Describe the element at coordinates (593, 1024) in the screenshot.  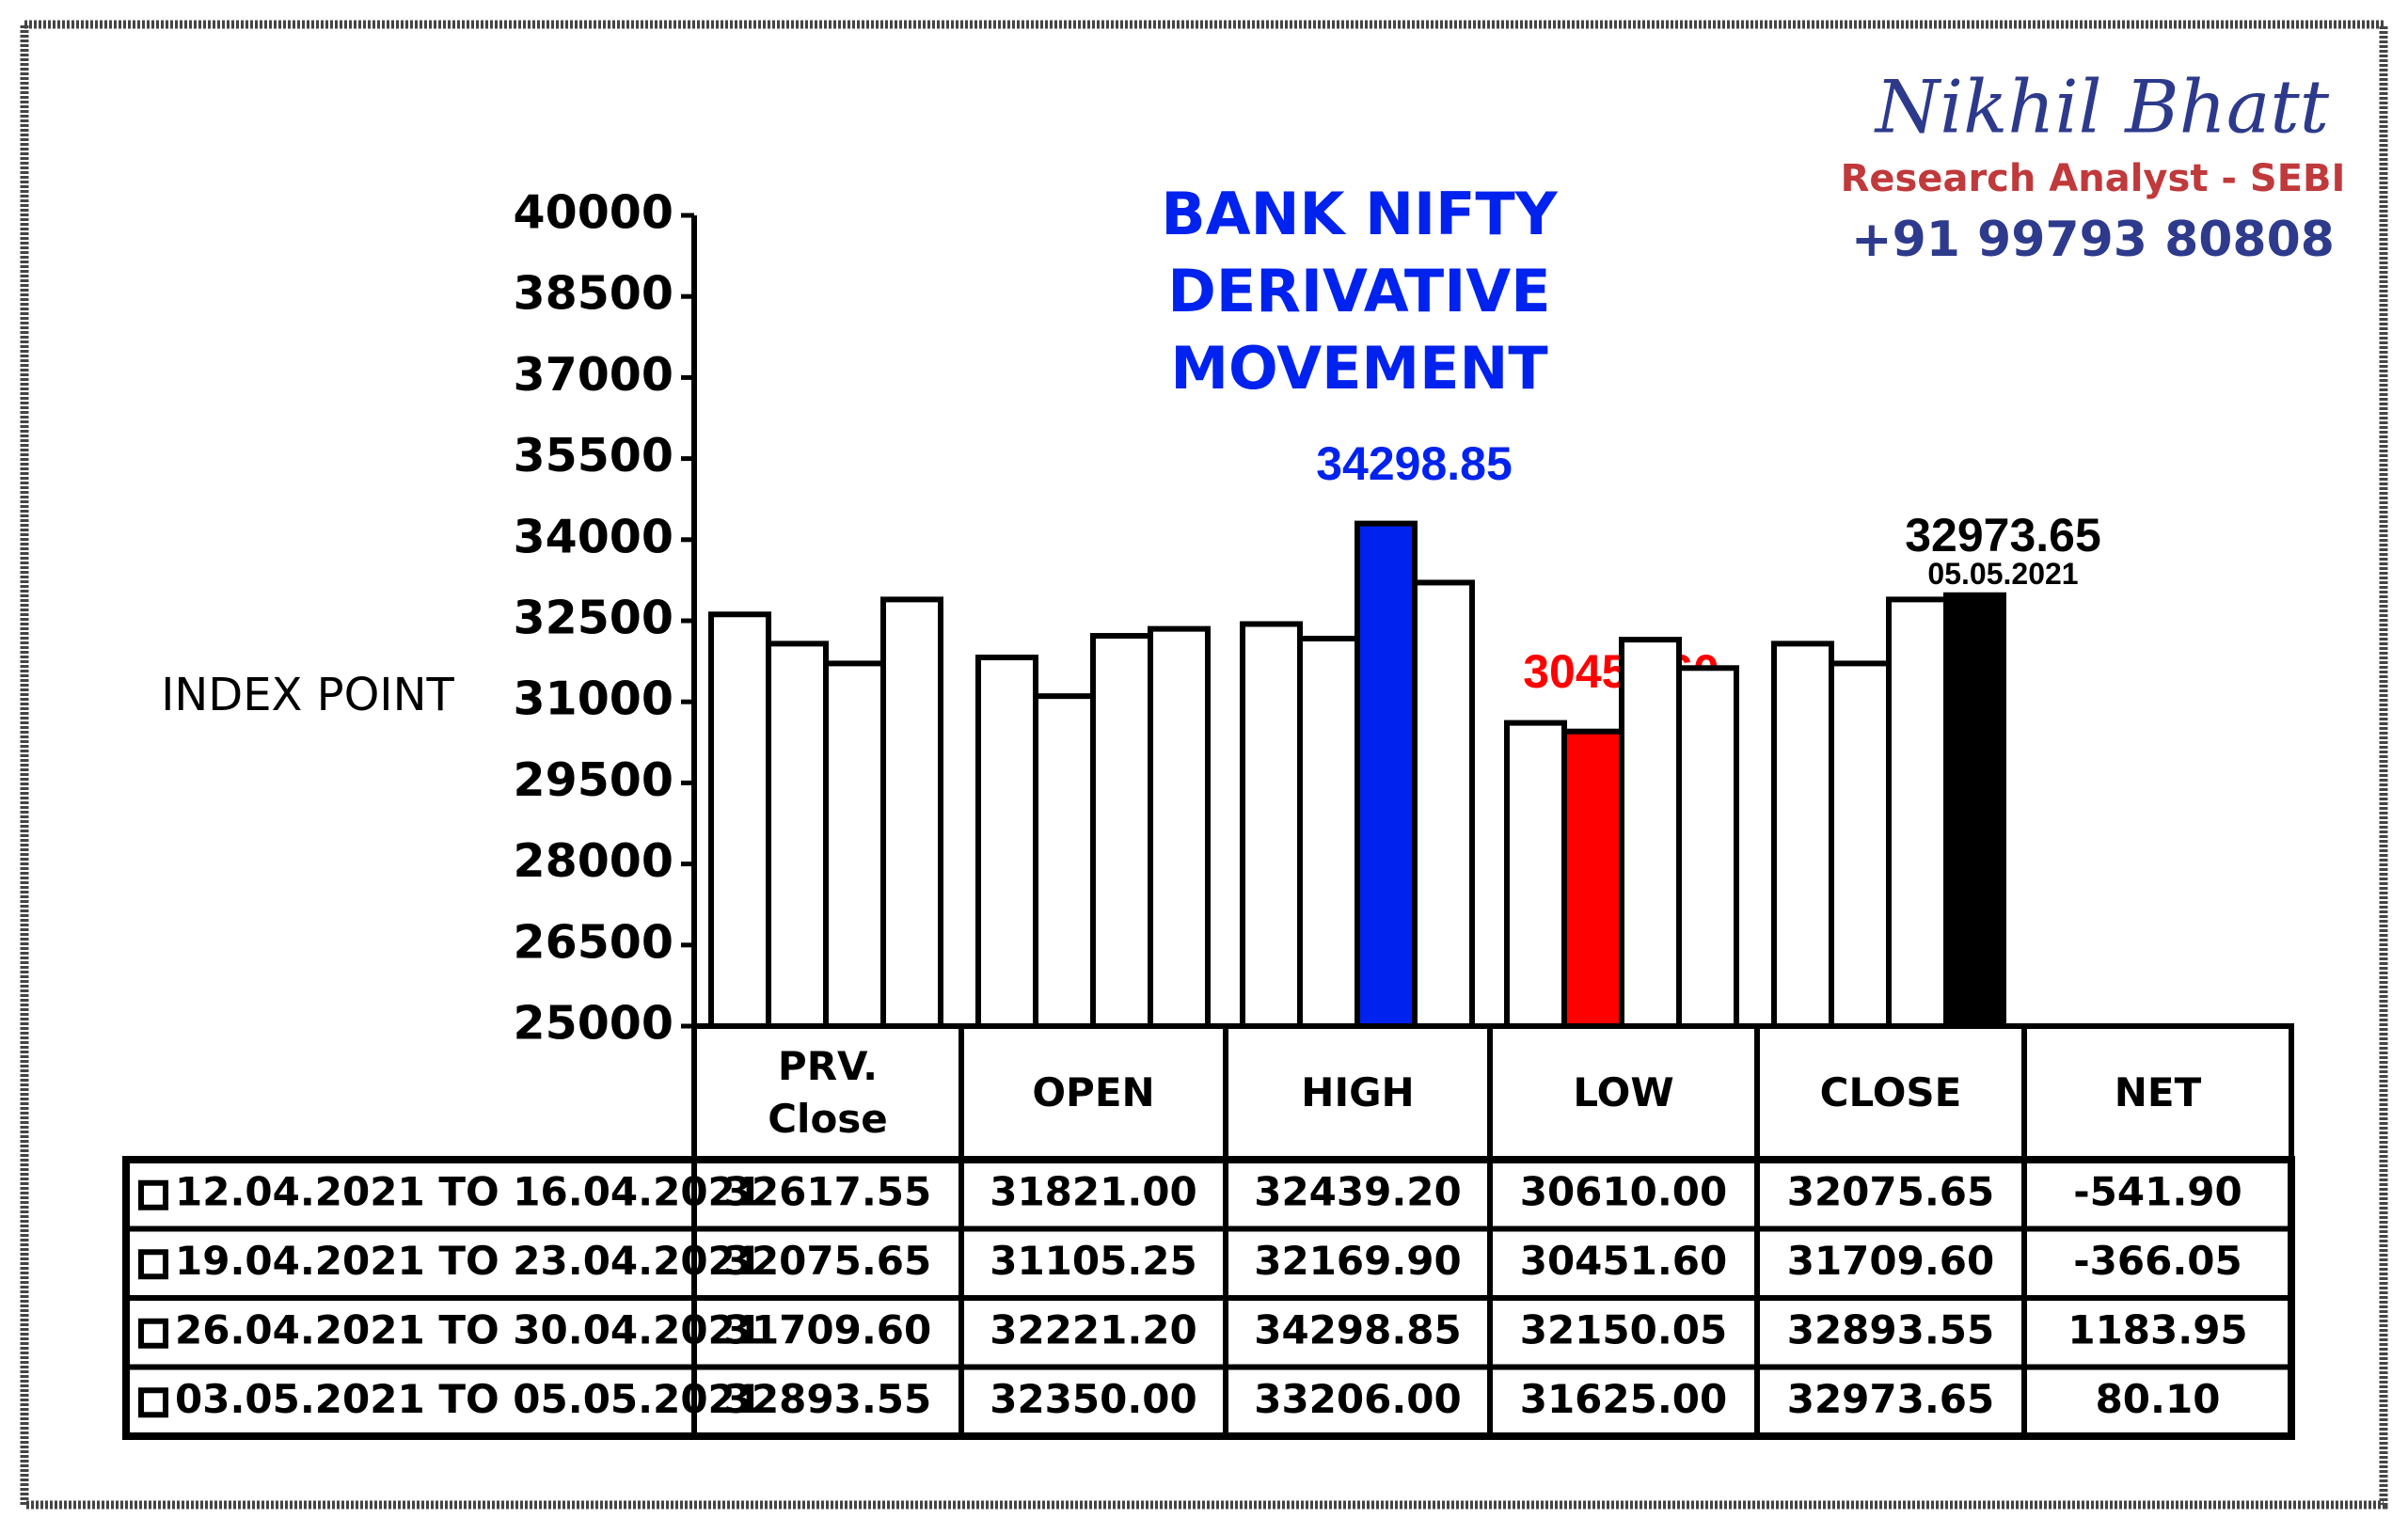
I see `y-tick-label: 25000` at that location.